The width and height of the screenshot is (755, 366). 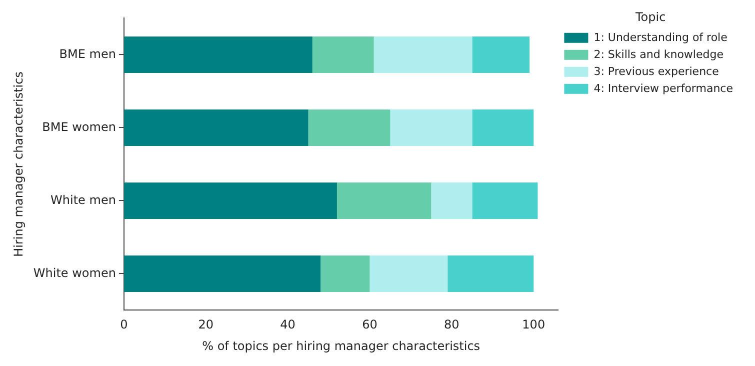 What do you see at coordinates (288, 325) in the screenshot?
I see `x-tick-label: 40` at bounding box center [288, 325].